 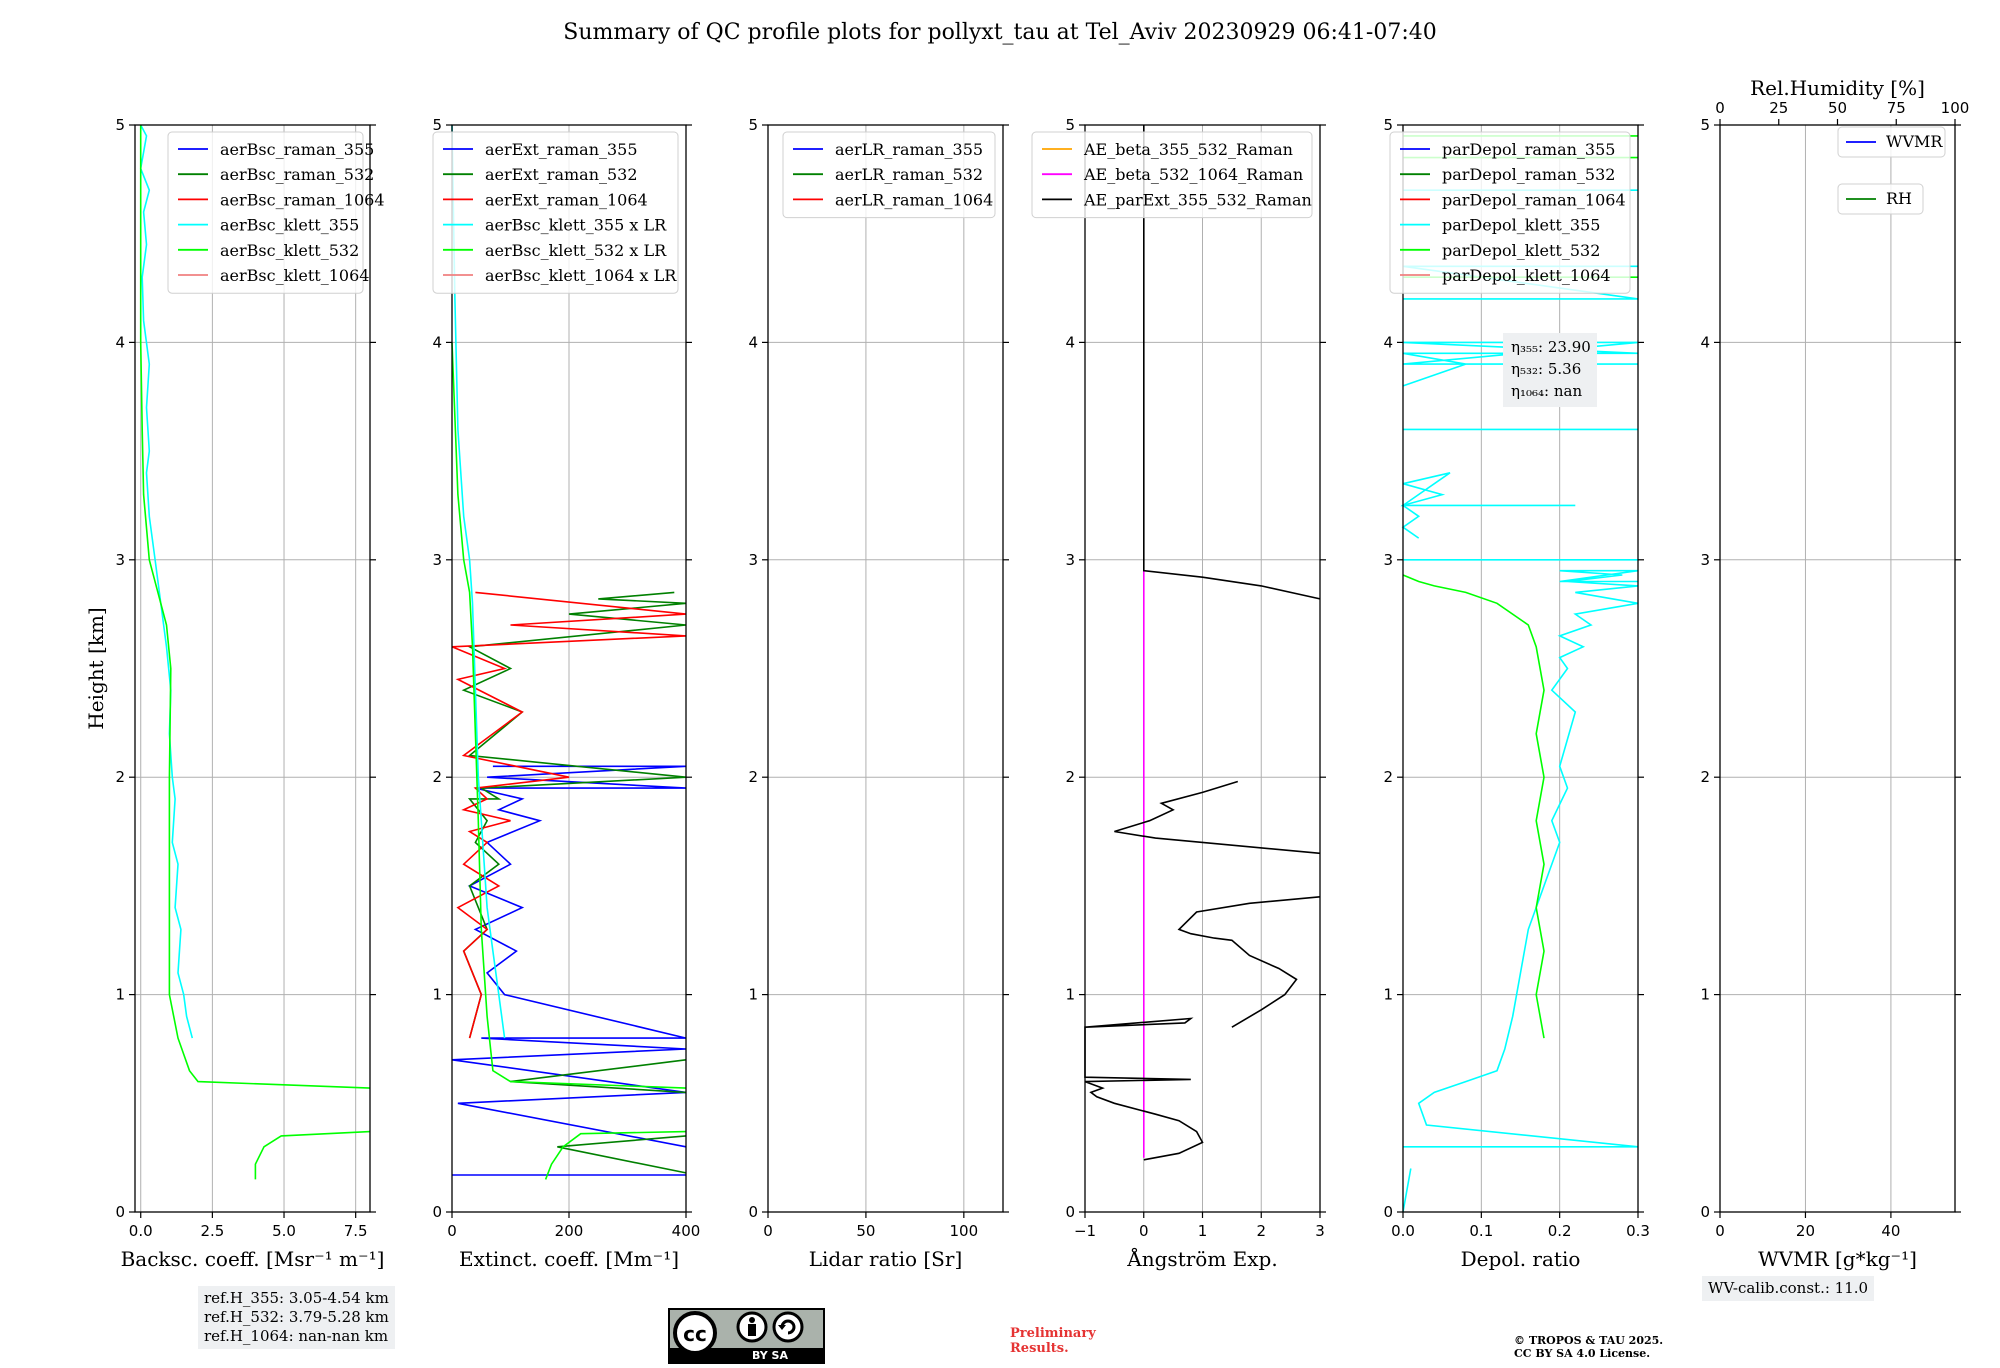 I want to click on x-tick-label: 7.5, so click(x=356, y=1231).